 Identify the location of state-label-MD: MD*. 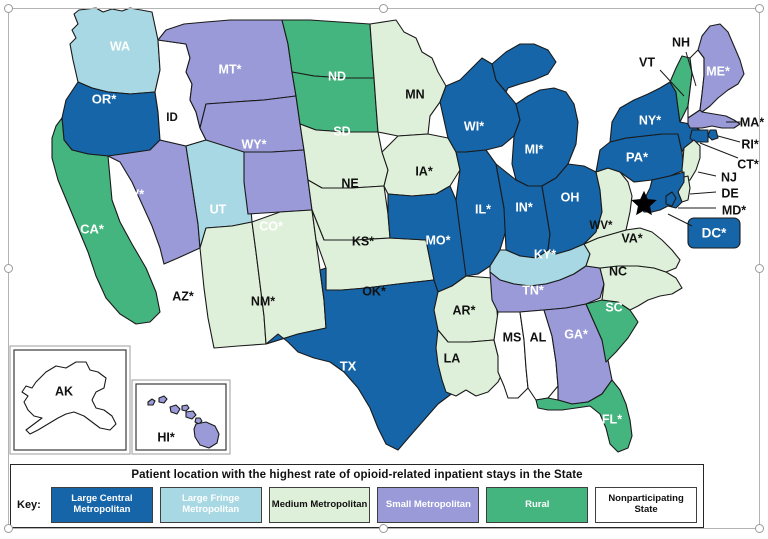
(734, 210).